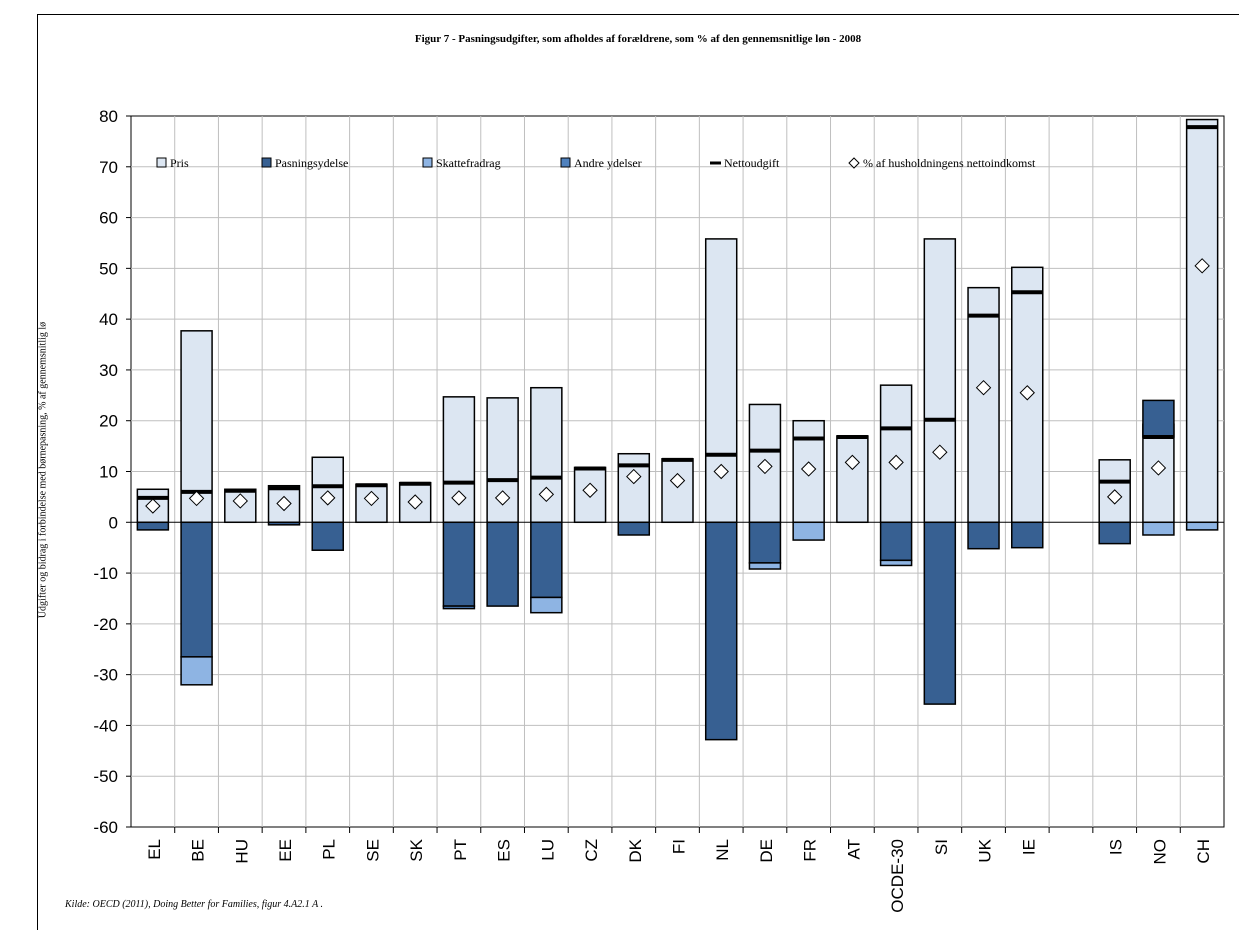 Image resolution: width=1239 pixels, height=930 pixels. I want to click on y-tick-label: 50, so click(108, 268).